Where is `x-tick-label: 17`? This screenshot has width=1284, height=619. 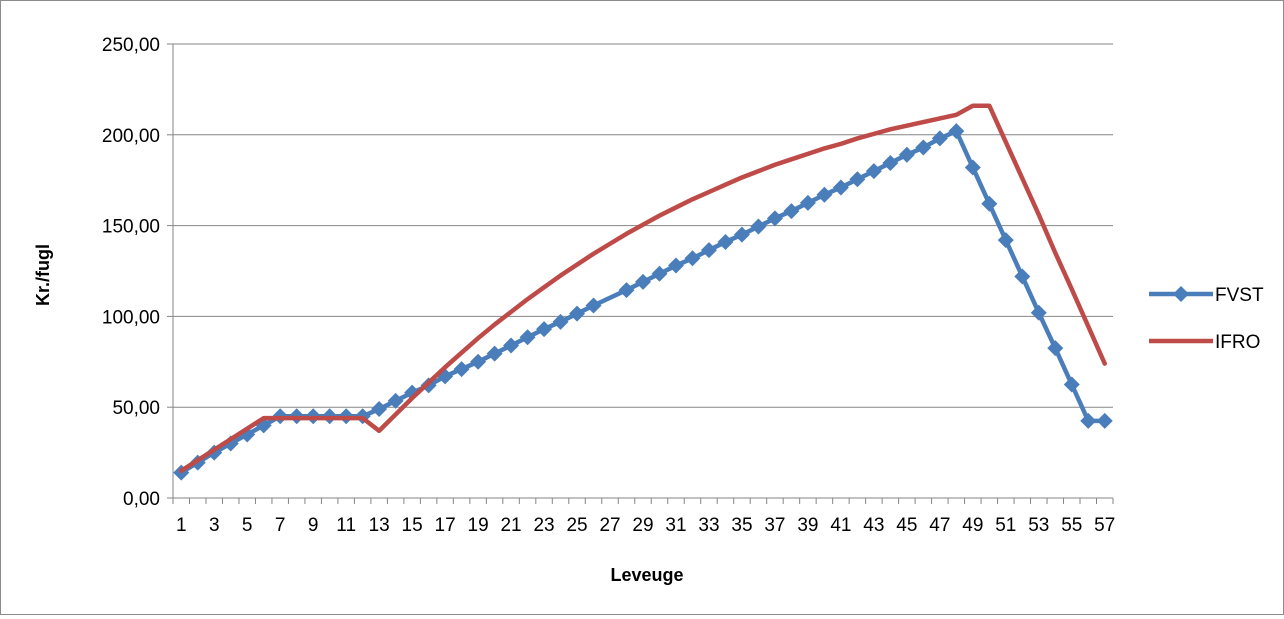 x-tick-label: 17 is located at coordinates (445, 525).